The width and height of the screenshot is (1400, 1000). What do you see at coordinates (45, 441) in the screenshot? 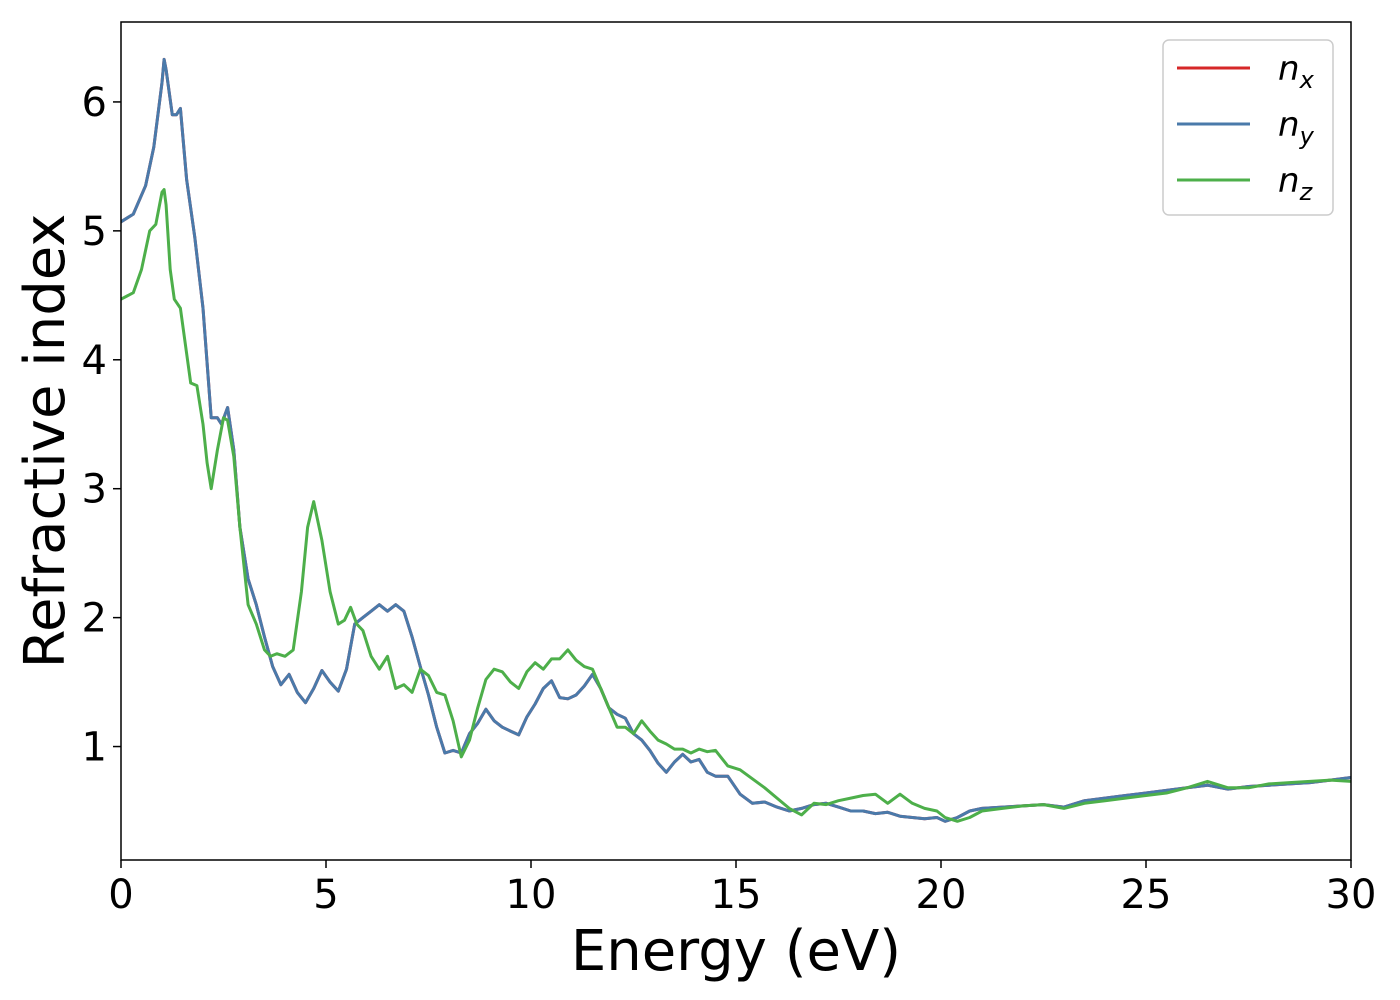
I see `y-axis-title: Refractive index` at bounding box center [45, 441].